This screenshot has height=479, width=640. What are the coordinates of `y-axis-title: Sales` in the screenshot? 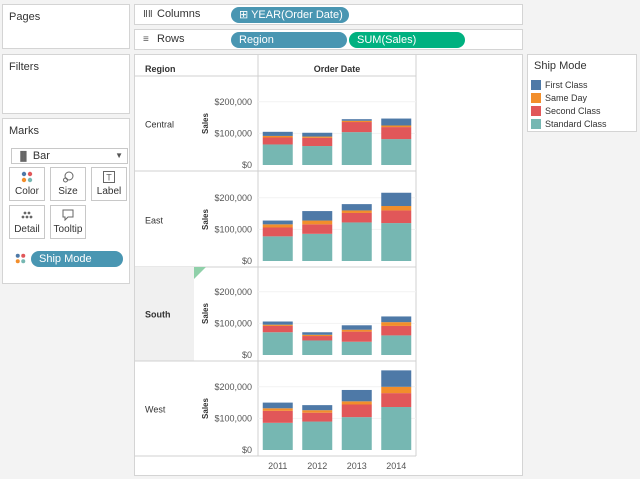 It's located at (205, 312).